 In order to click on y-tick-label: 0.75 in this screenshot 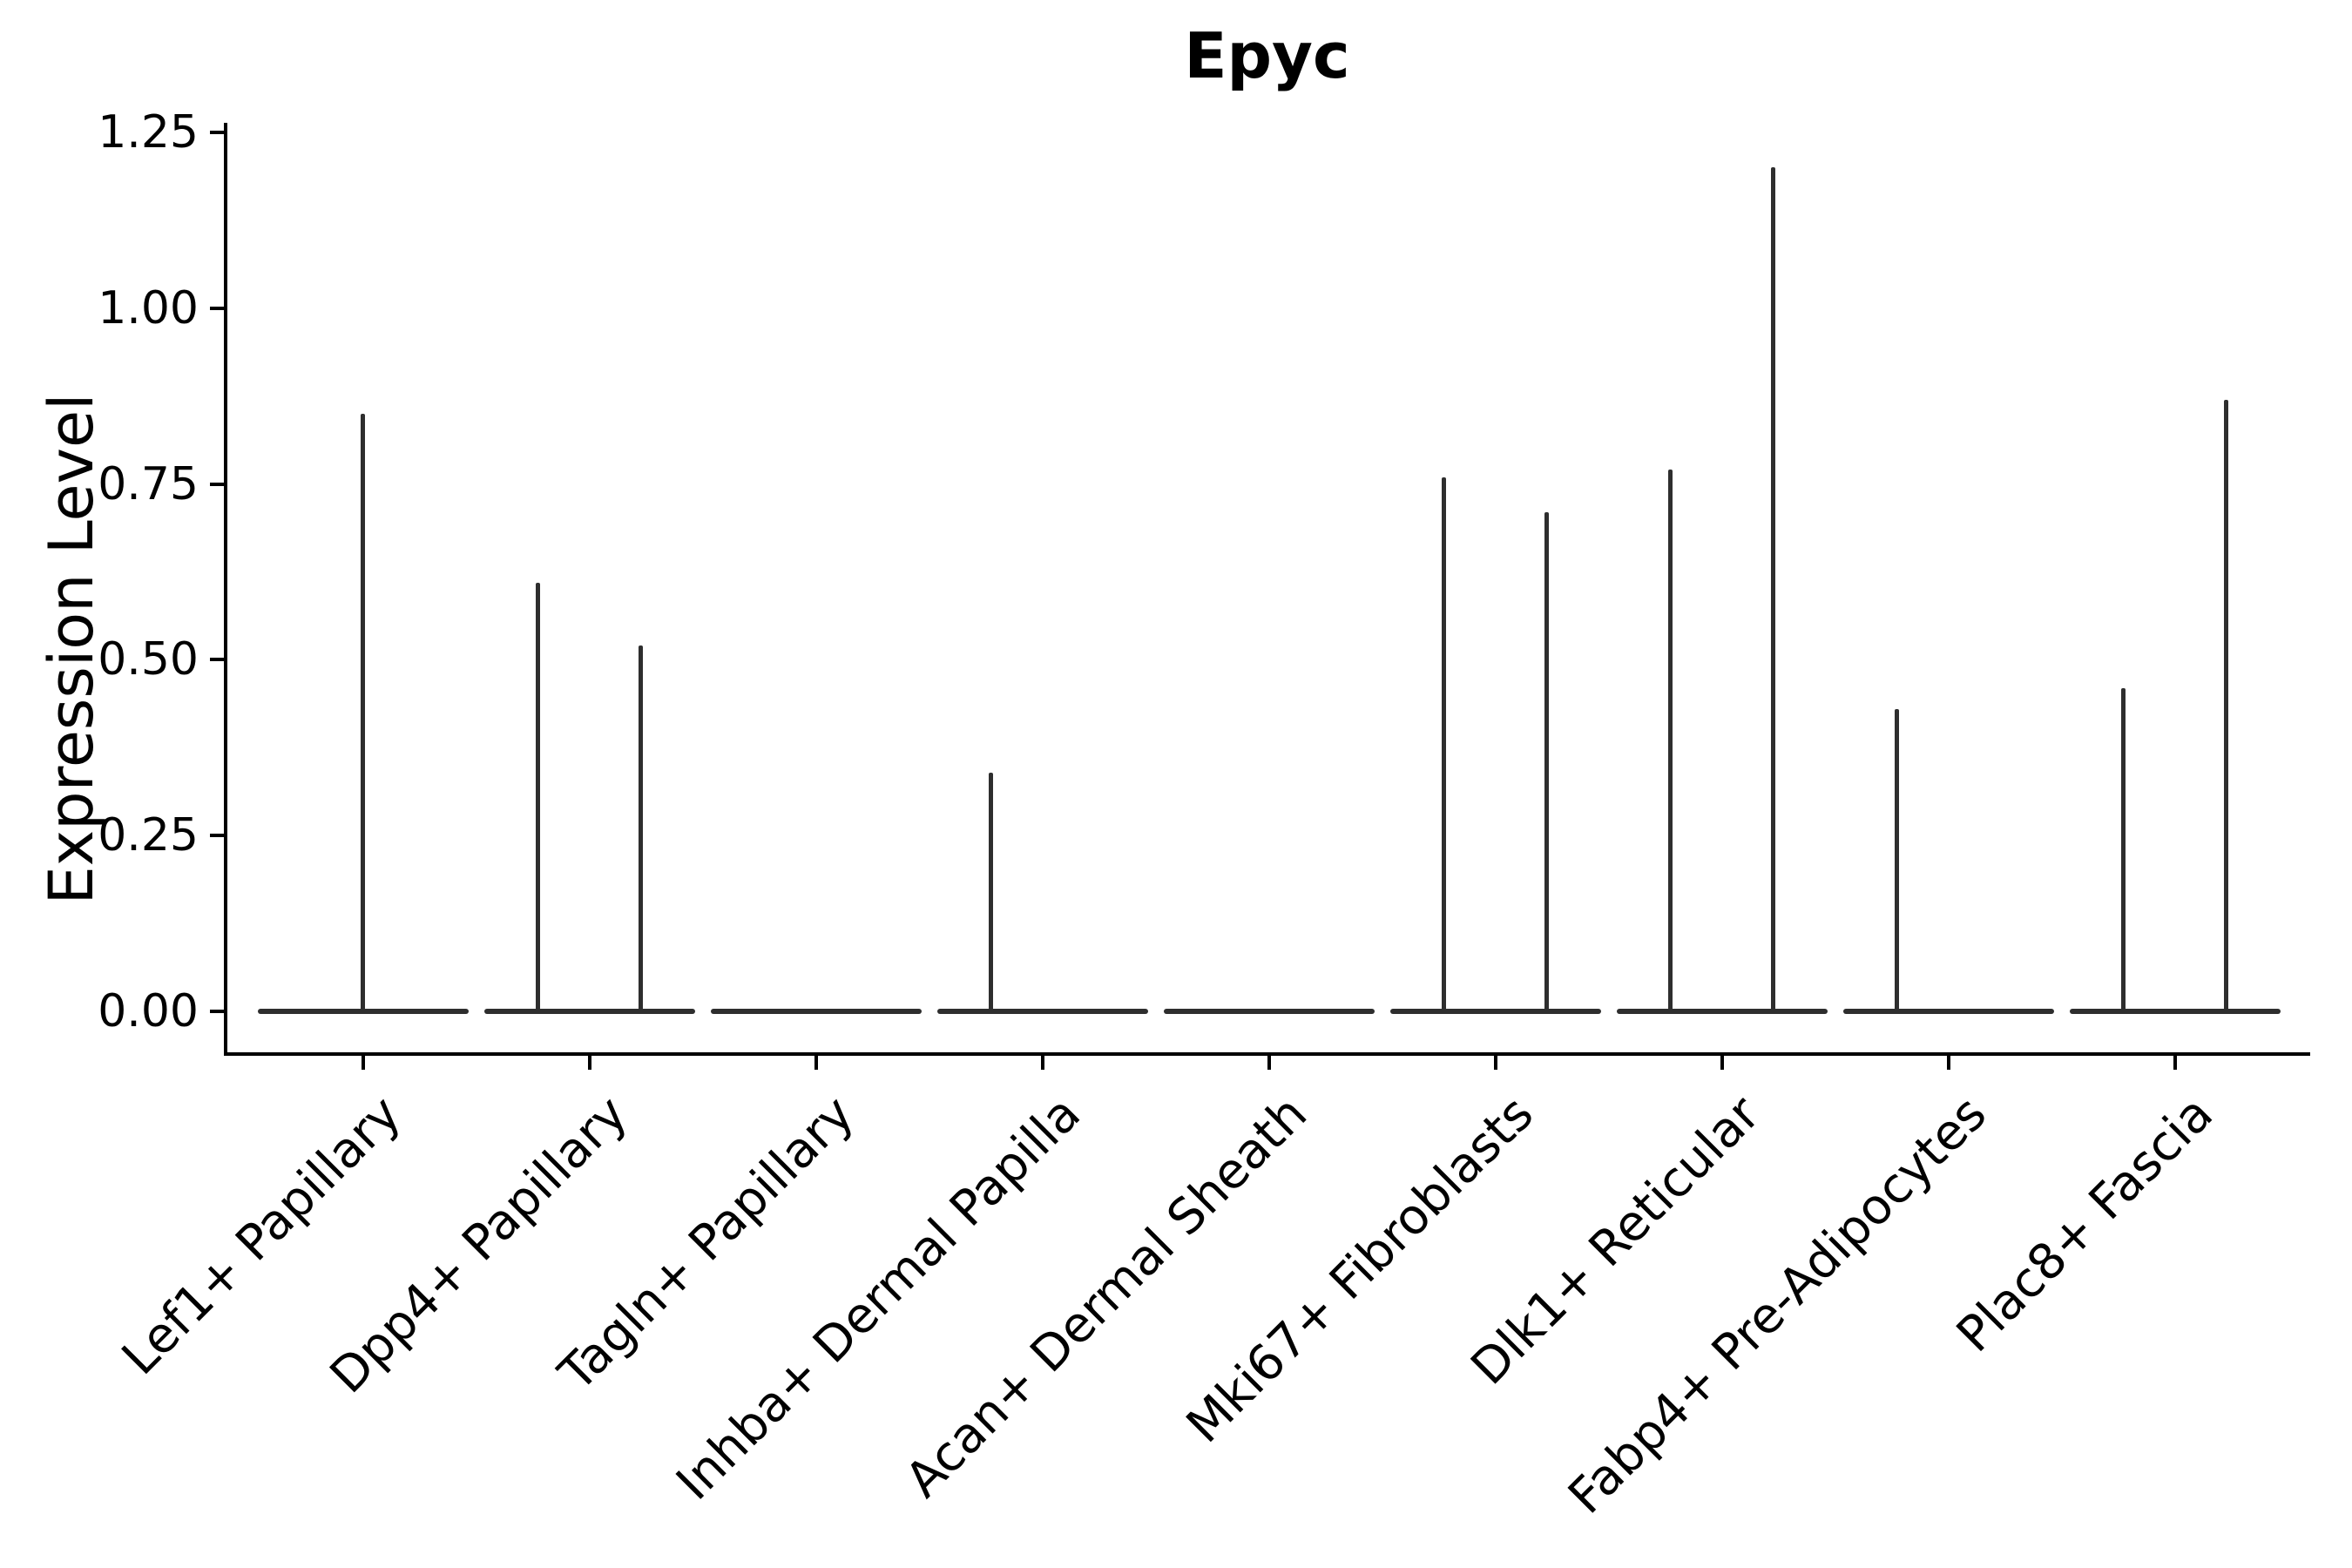, I will do `click(148, 484)`.